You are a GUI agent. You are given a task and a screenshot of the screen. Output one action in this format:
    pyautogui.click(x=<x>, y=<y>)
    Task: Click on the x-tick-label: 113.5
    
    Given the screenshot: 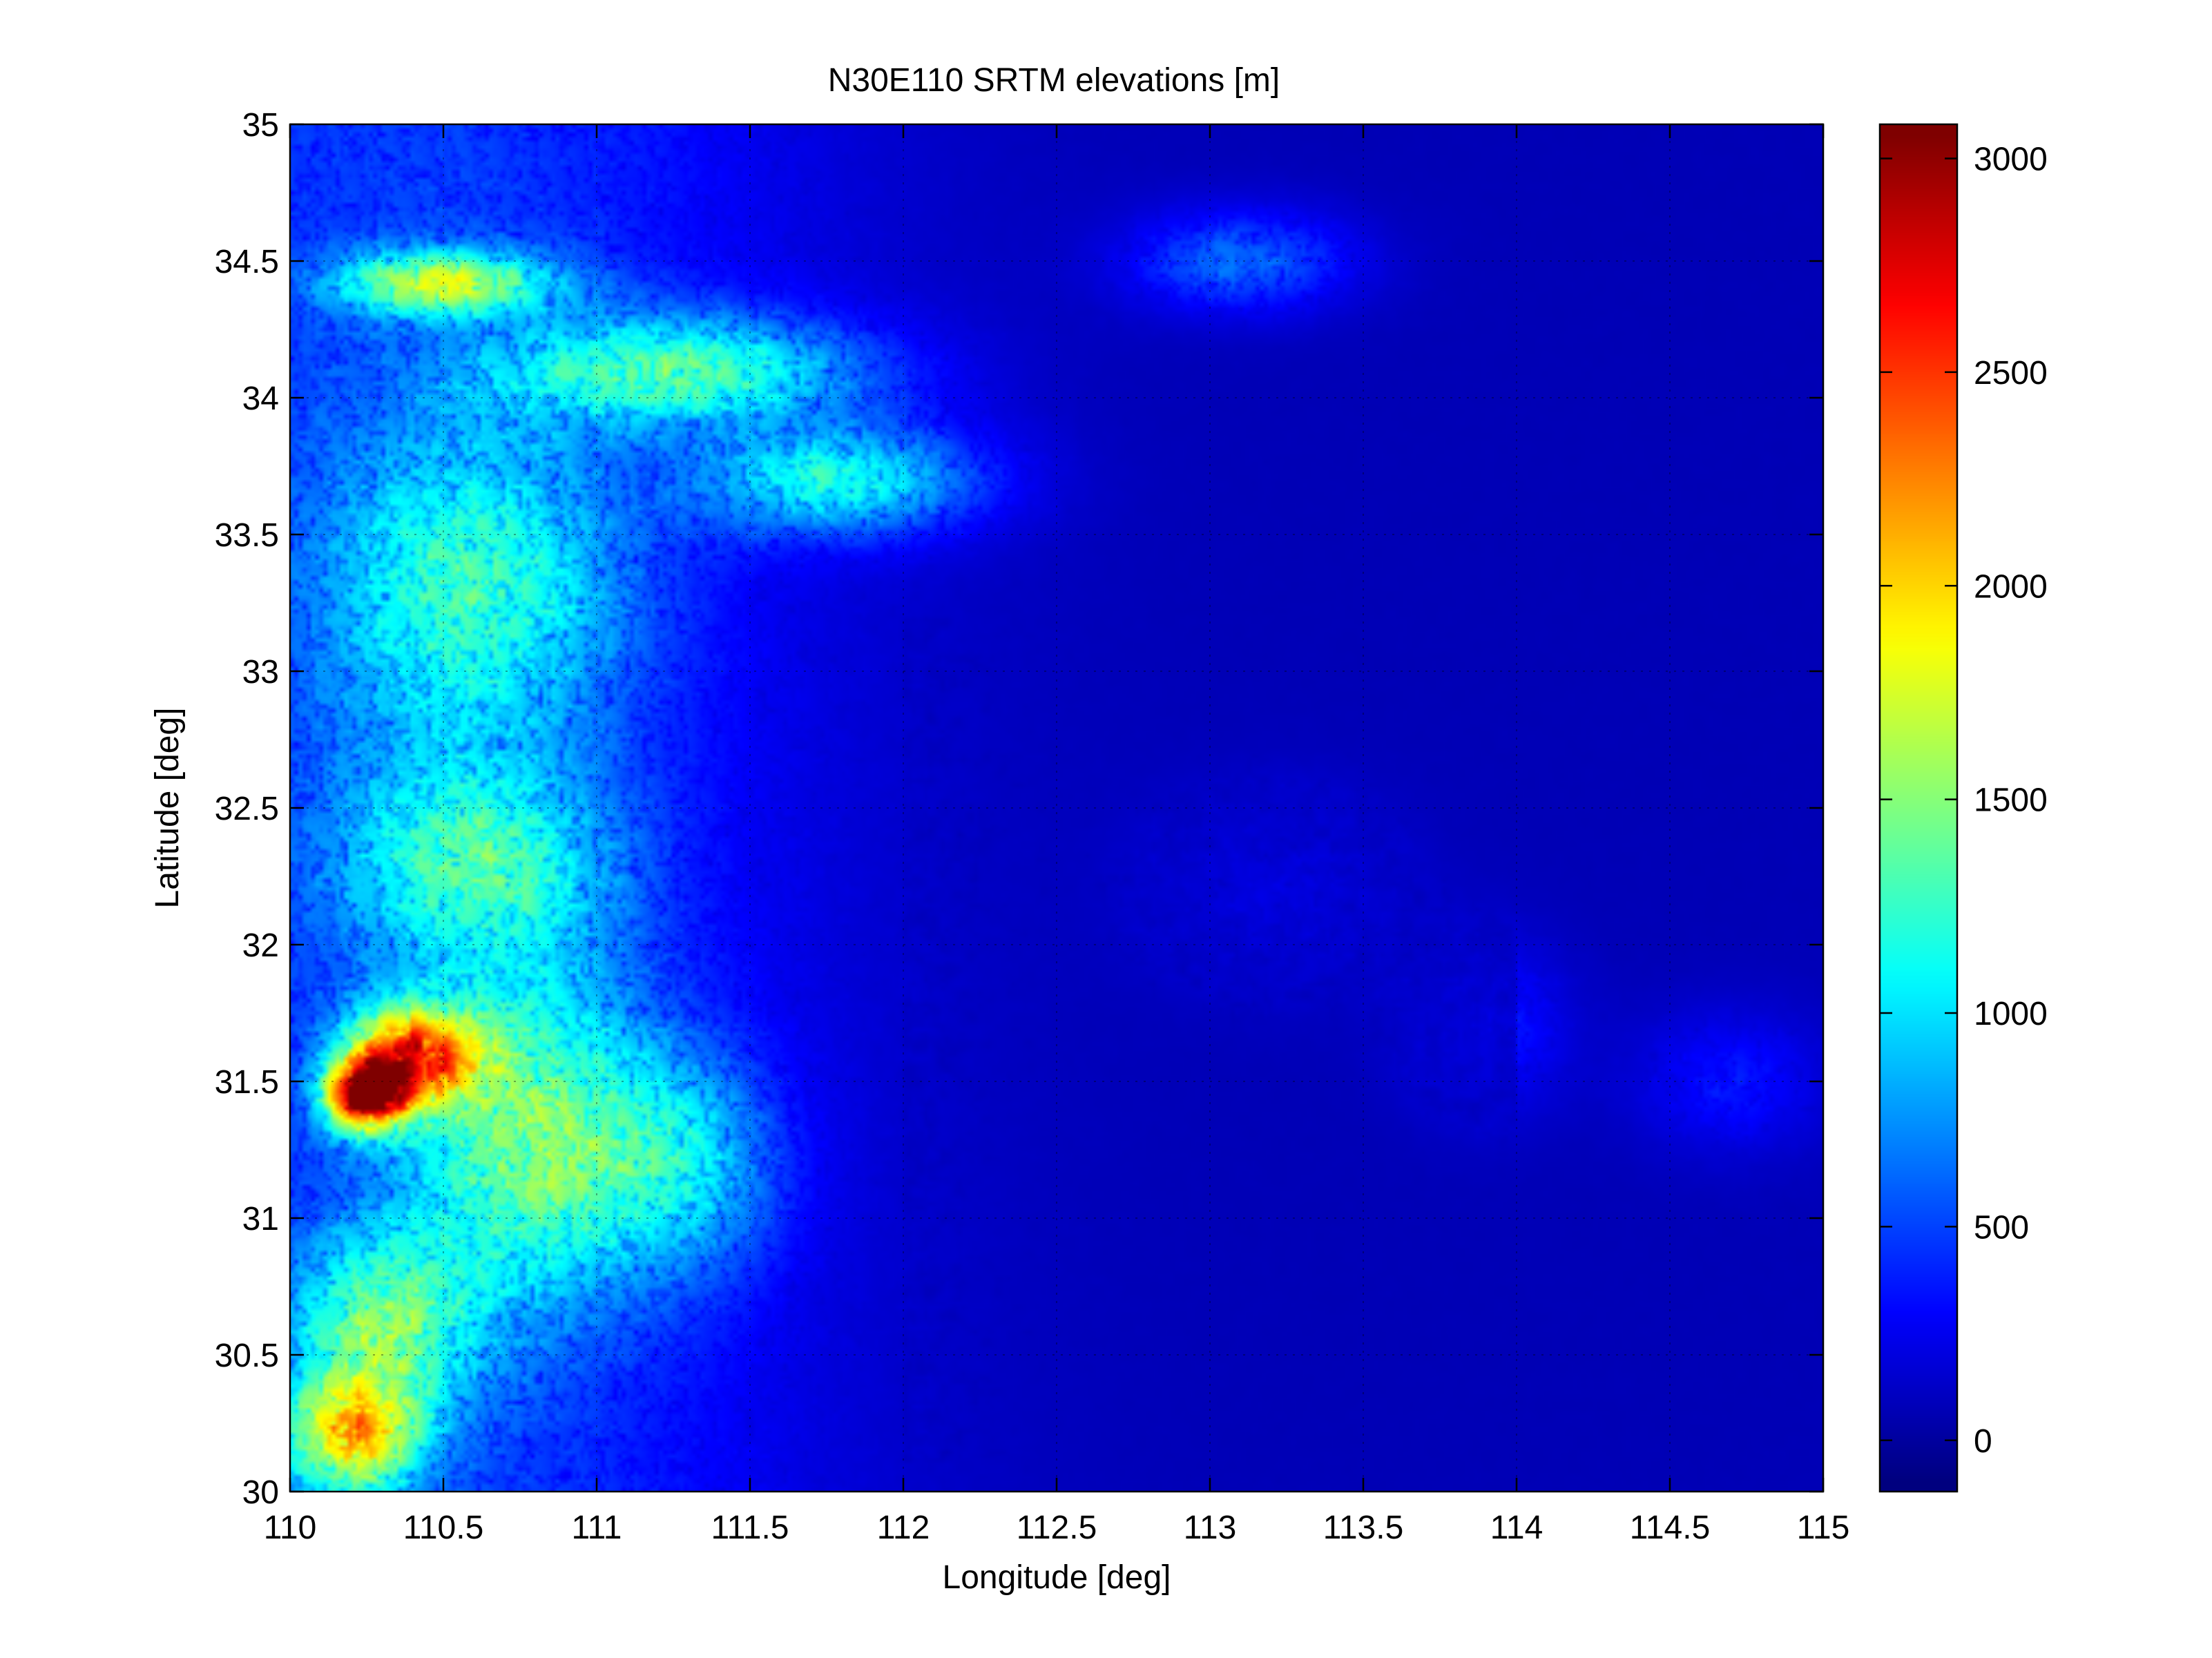 What is the action you would take?
    pyautogui.click(x=1364, y=1528)
    